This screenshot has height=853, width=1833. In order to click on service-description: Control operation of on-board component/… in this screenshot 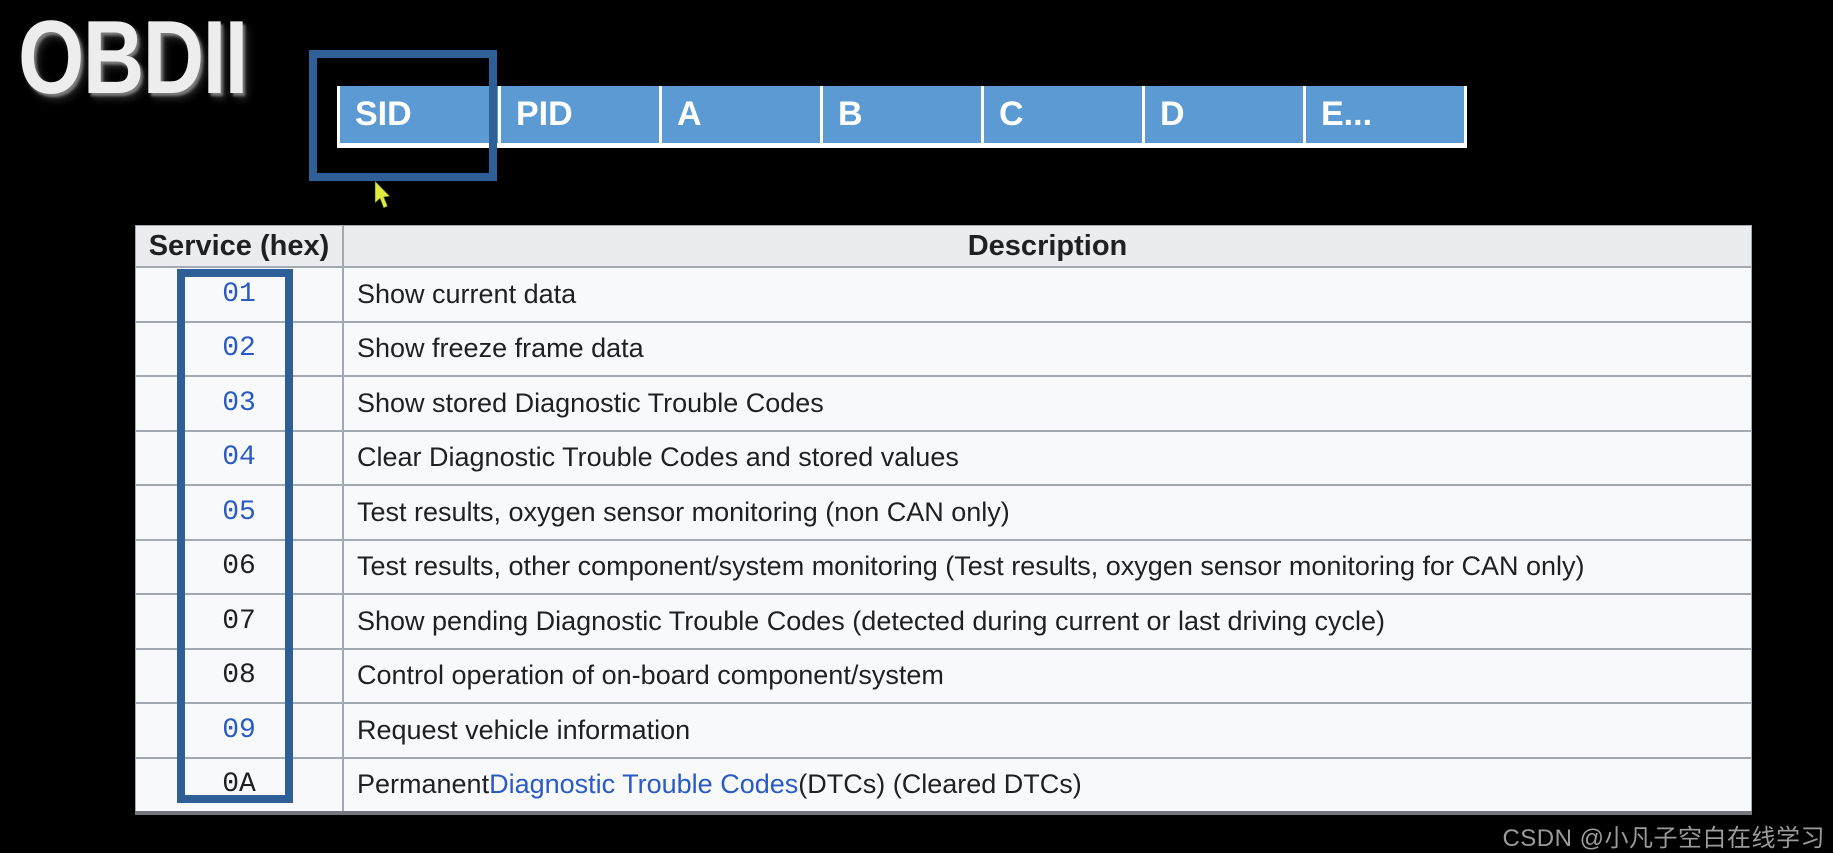, I will do `click(1047, 676)`.